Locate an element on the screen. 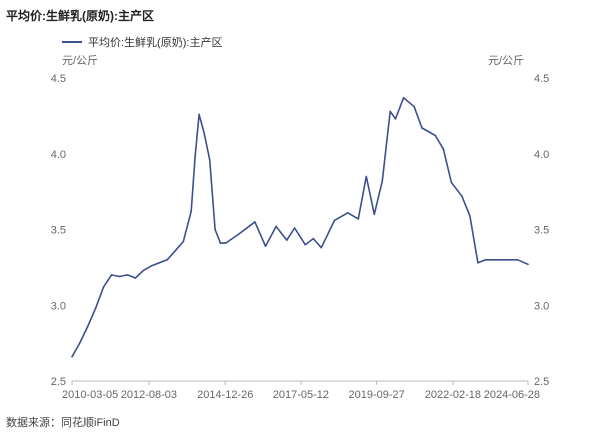 This screenshot has height=439, width=600. x-tick-label: 2010-03-05 is located at coordinates (90, 395).